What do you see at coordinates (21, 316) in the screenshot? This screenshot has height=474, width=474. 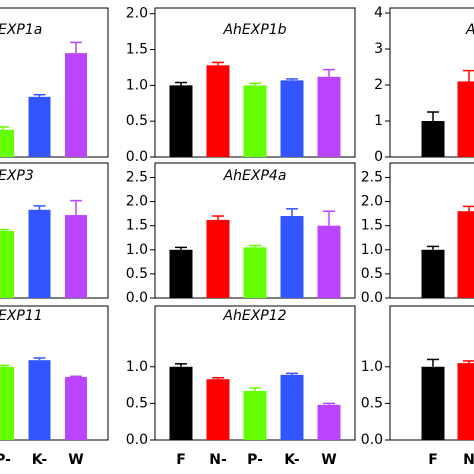 I see `panel-title: EXP11` at bounding box center [21, 316].